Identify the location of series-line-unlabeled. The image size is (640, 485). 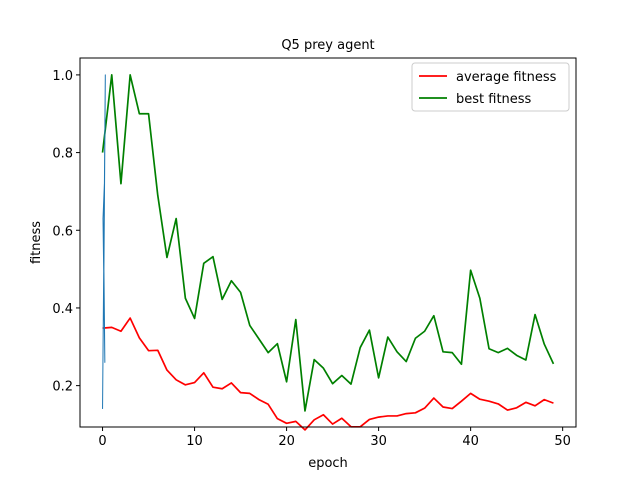
(104, 241).